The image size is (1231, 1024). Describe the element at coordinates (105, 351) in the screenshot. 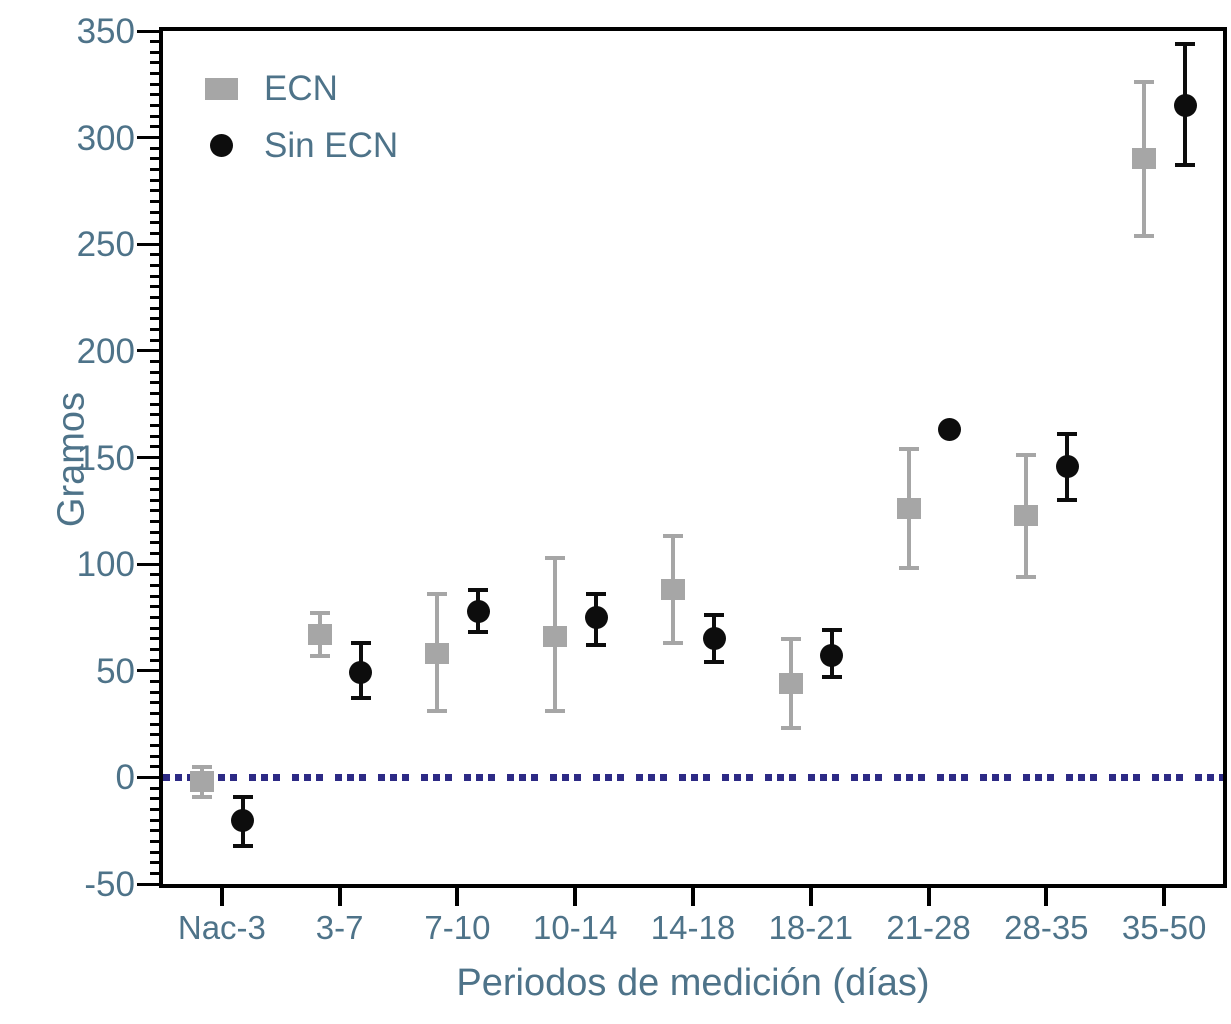

I see `y-tick-label: 200` at that location.